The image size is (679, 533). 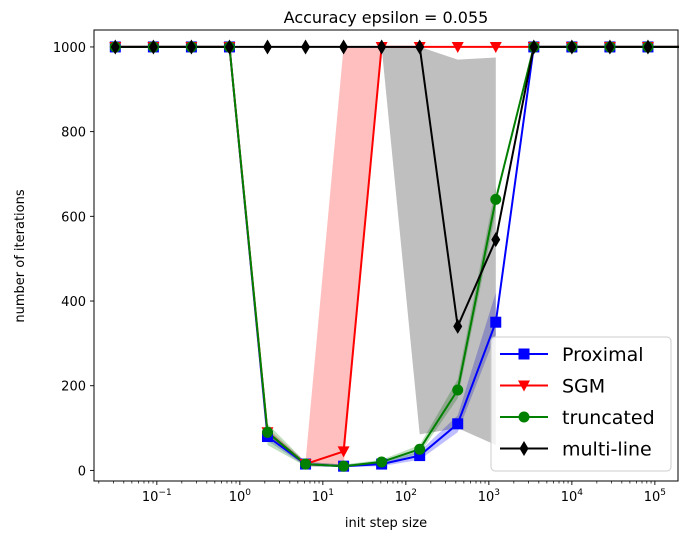 What do you see at coordinates (603, 355) in the screenshot?
I see `legend-label: Proximal` at bounding box center [603, 355].